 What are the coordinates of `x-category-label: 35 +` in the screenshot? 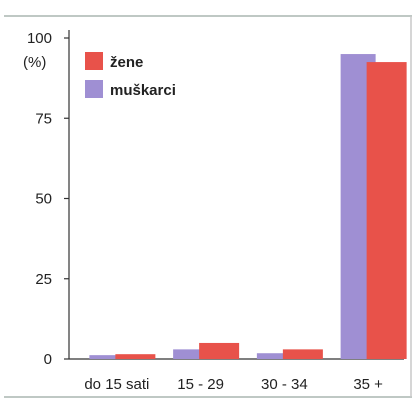 It's located at (368, 384).